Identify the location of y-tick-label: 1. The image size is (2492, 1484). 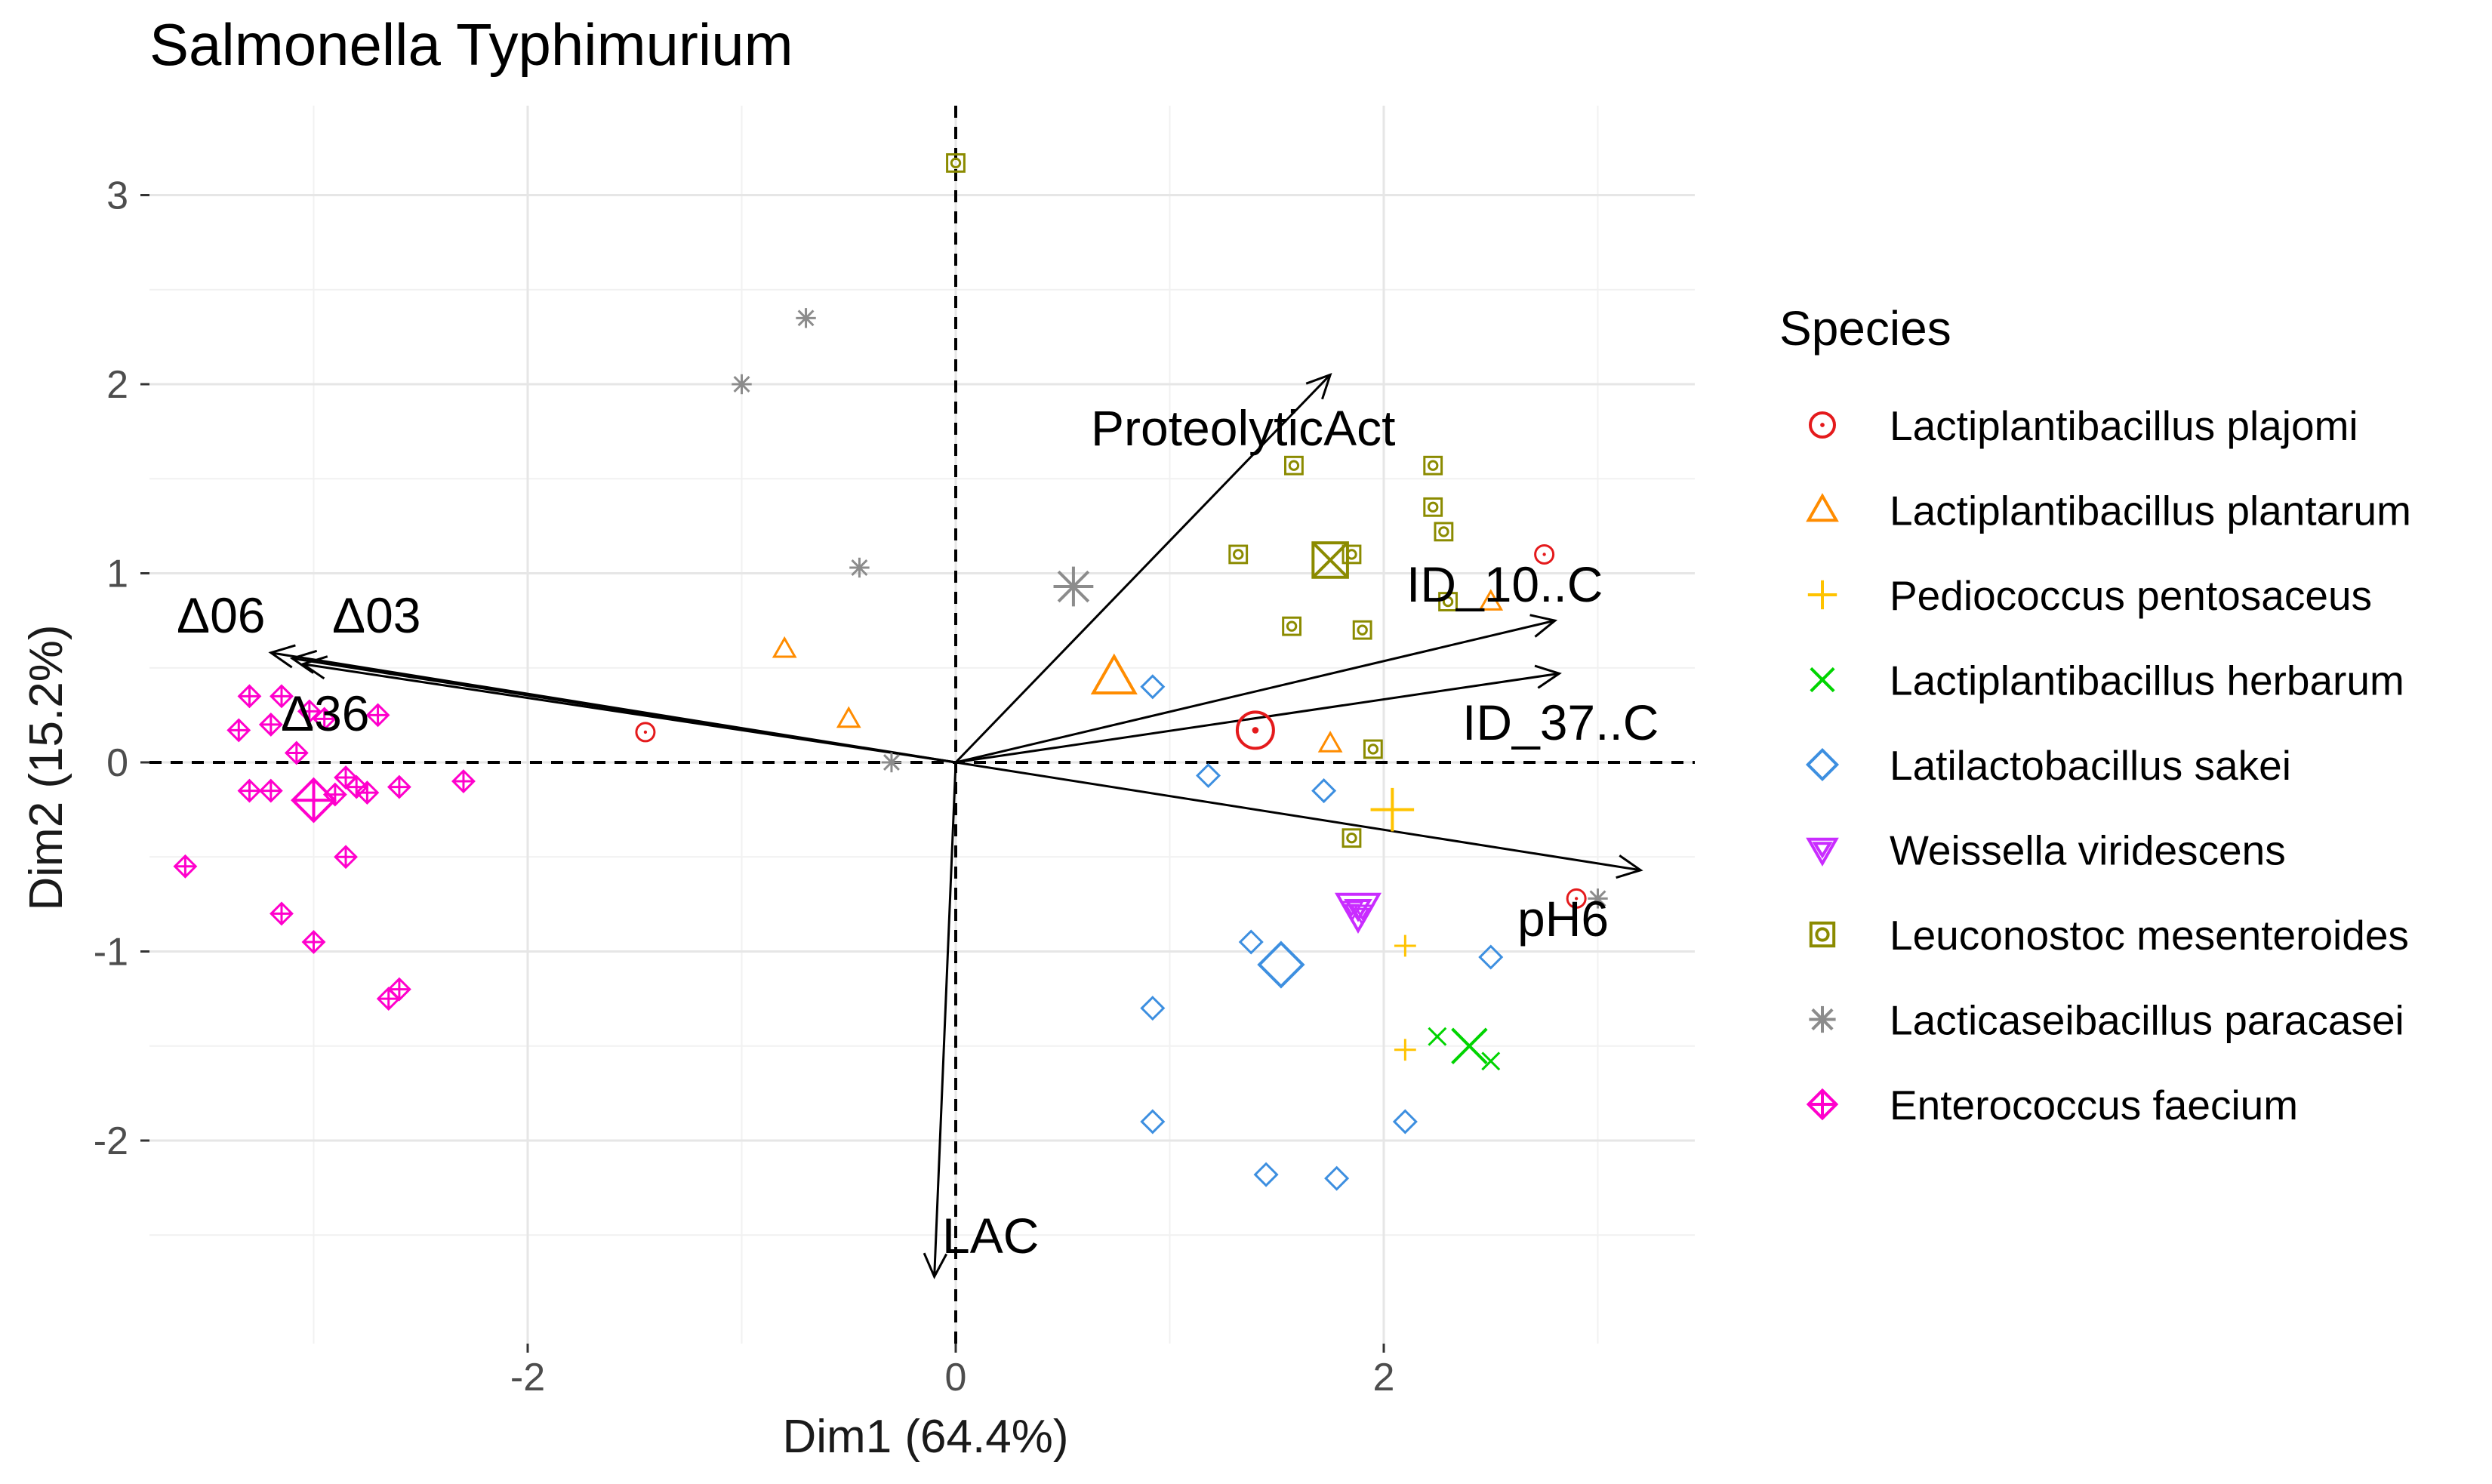
(117, 574).